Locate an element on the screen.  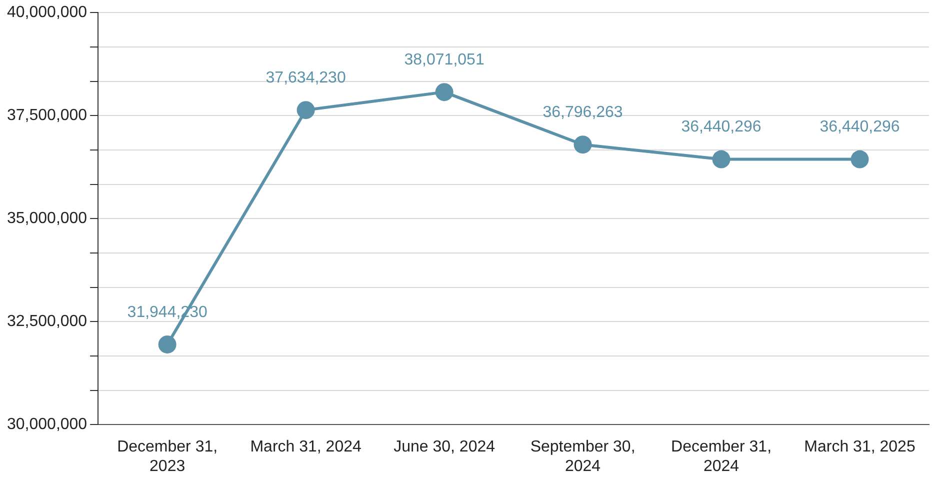
x-tick-label: March 31, 2024 is located at coordinates (306, 447).